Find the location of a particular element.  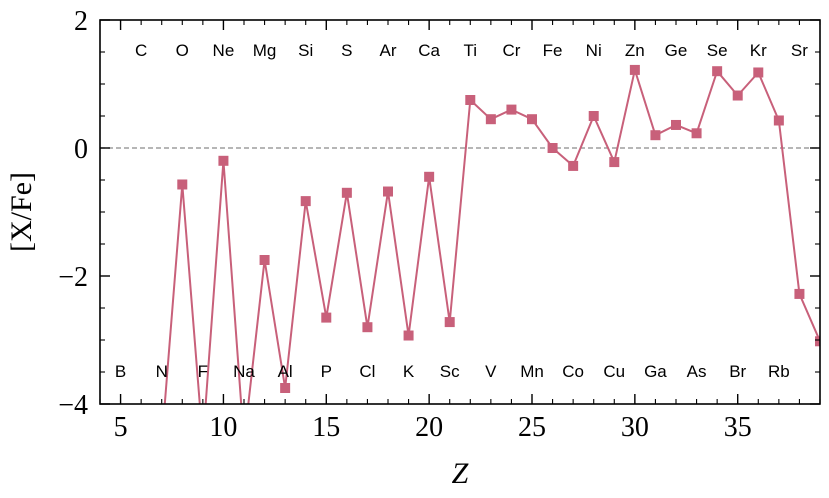

element-label-top: Ni is located at coordinates (594, 50).